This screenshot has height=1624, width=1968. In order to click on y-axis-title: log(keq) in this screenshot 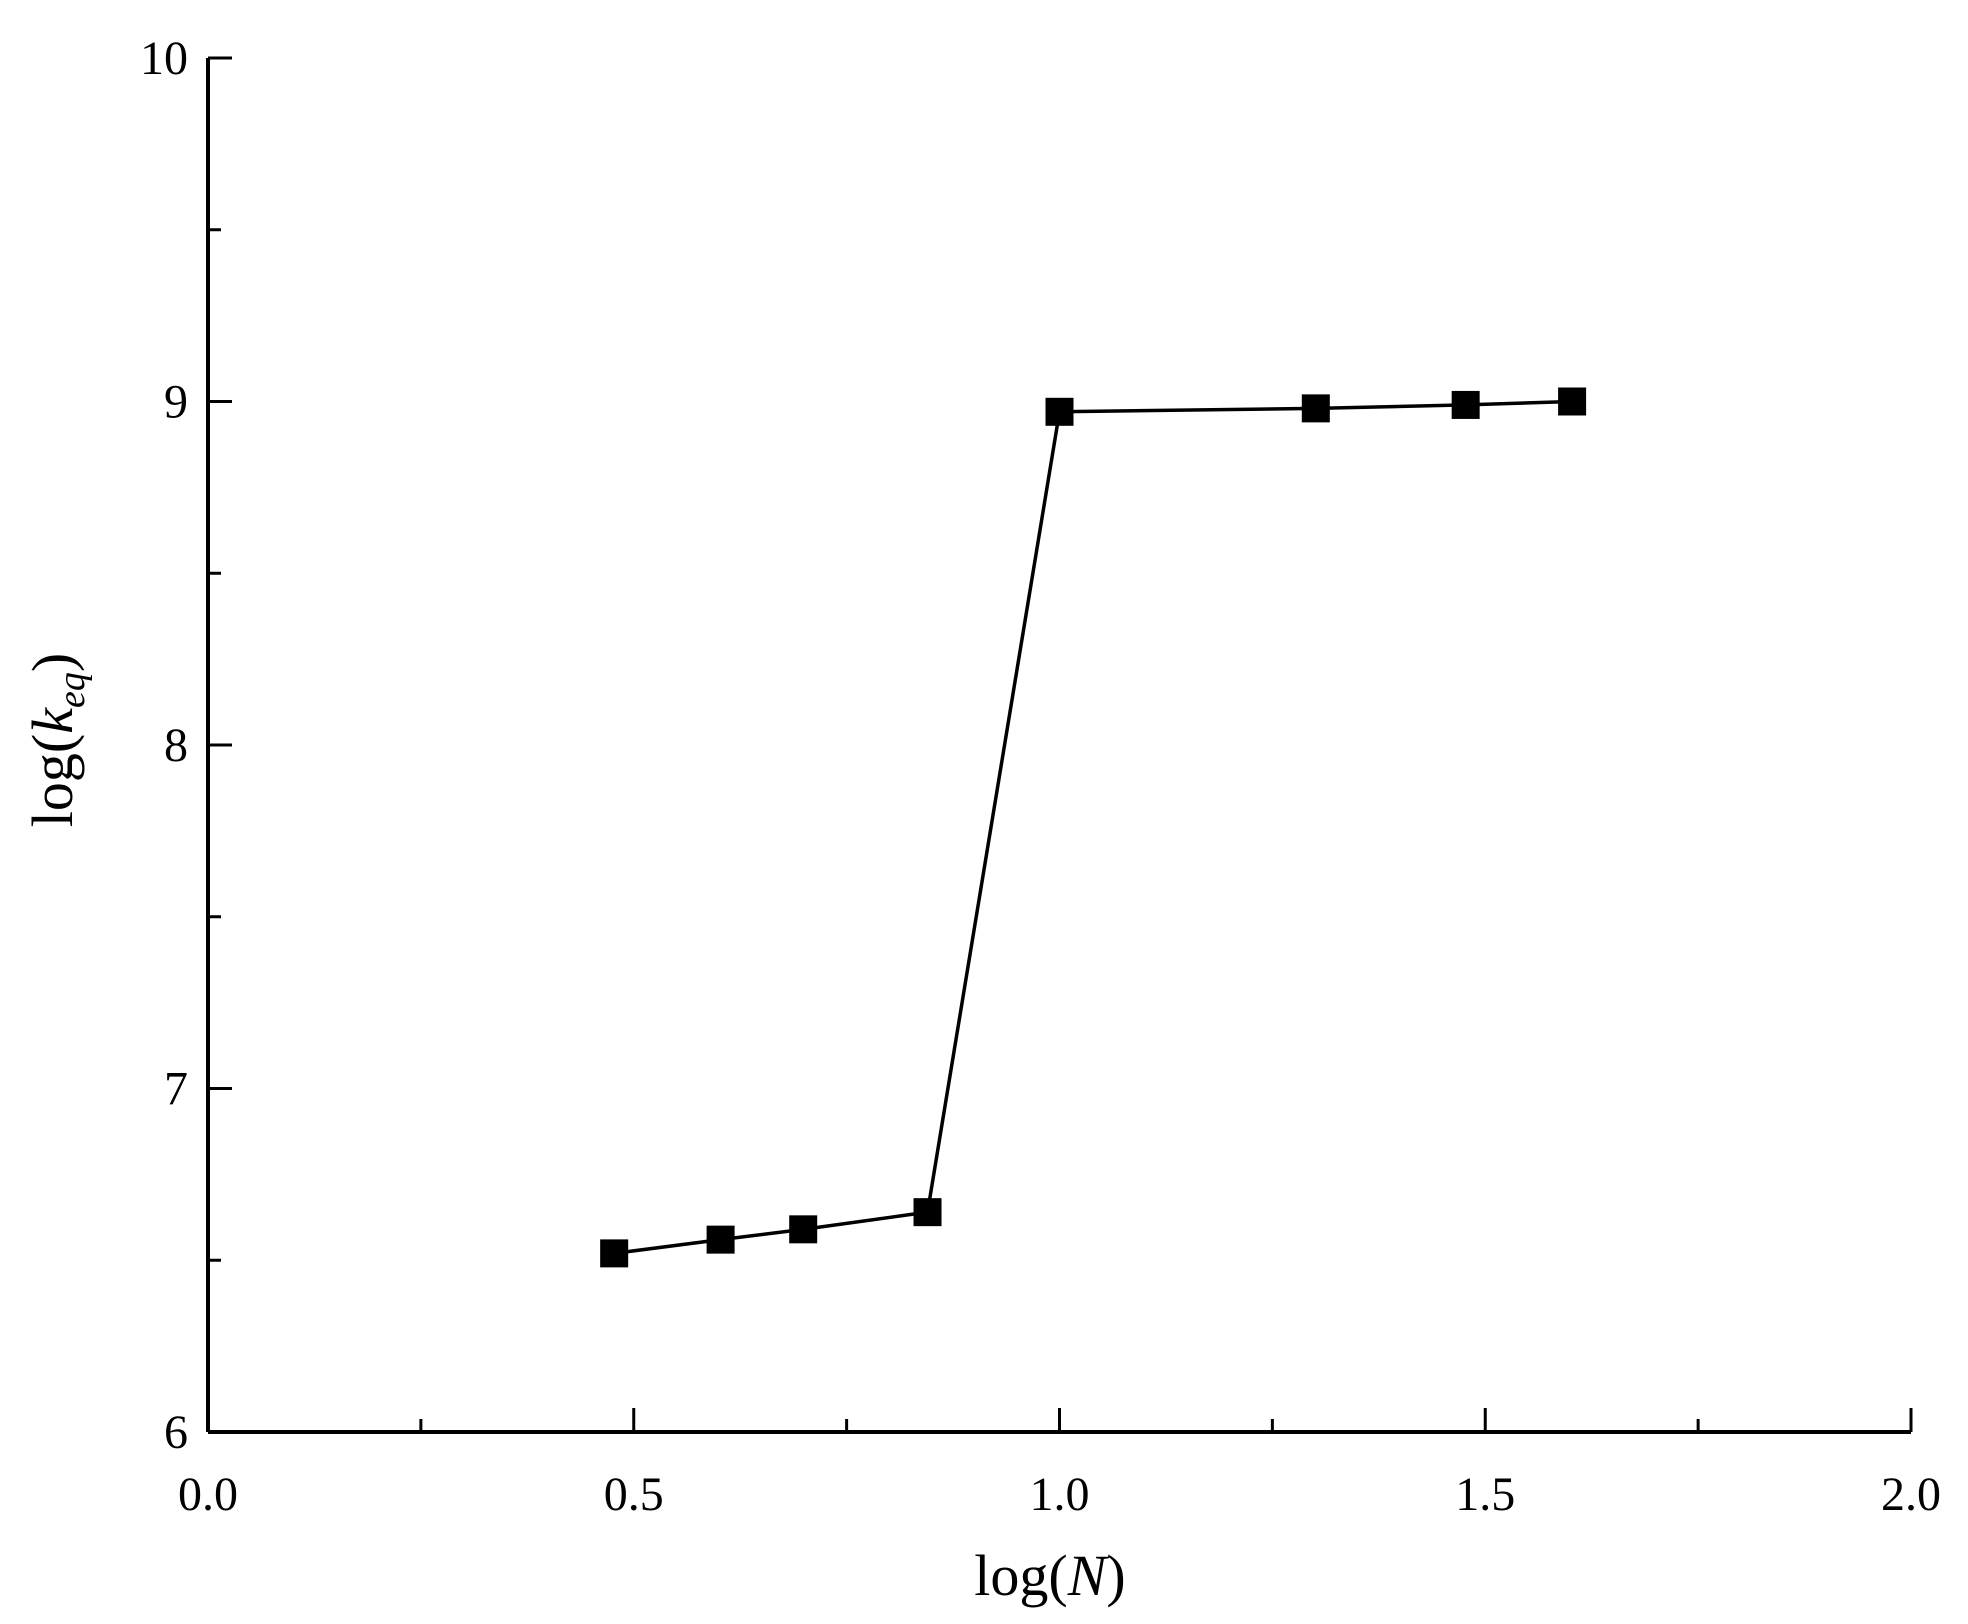, I will do `click(56, 740)`.